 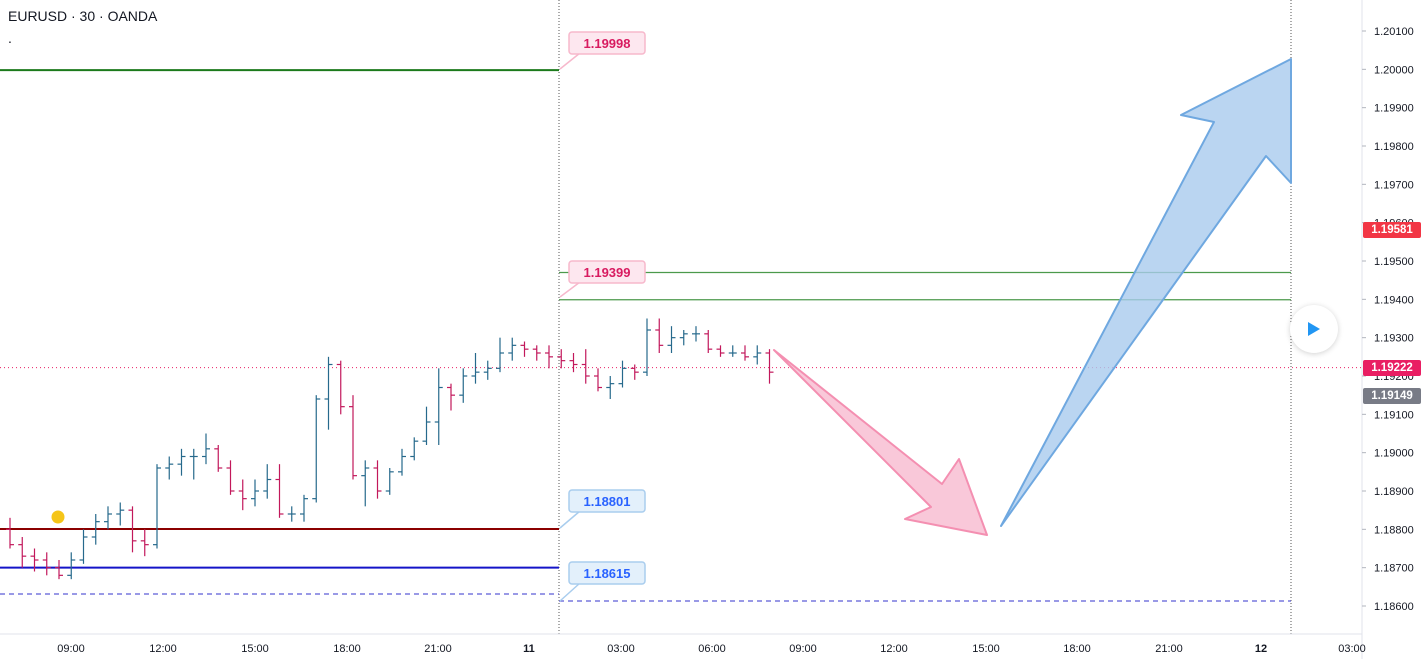 I want to click on bearish-arrow, so click(x=880, y=442).